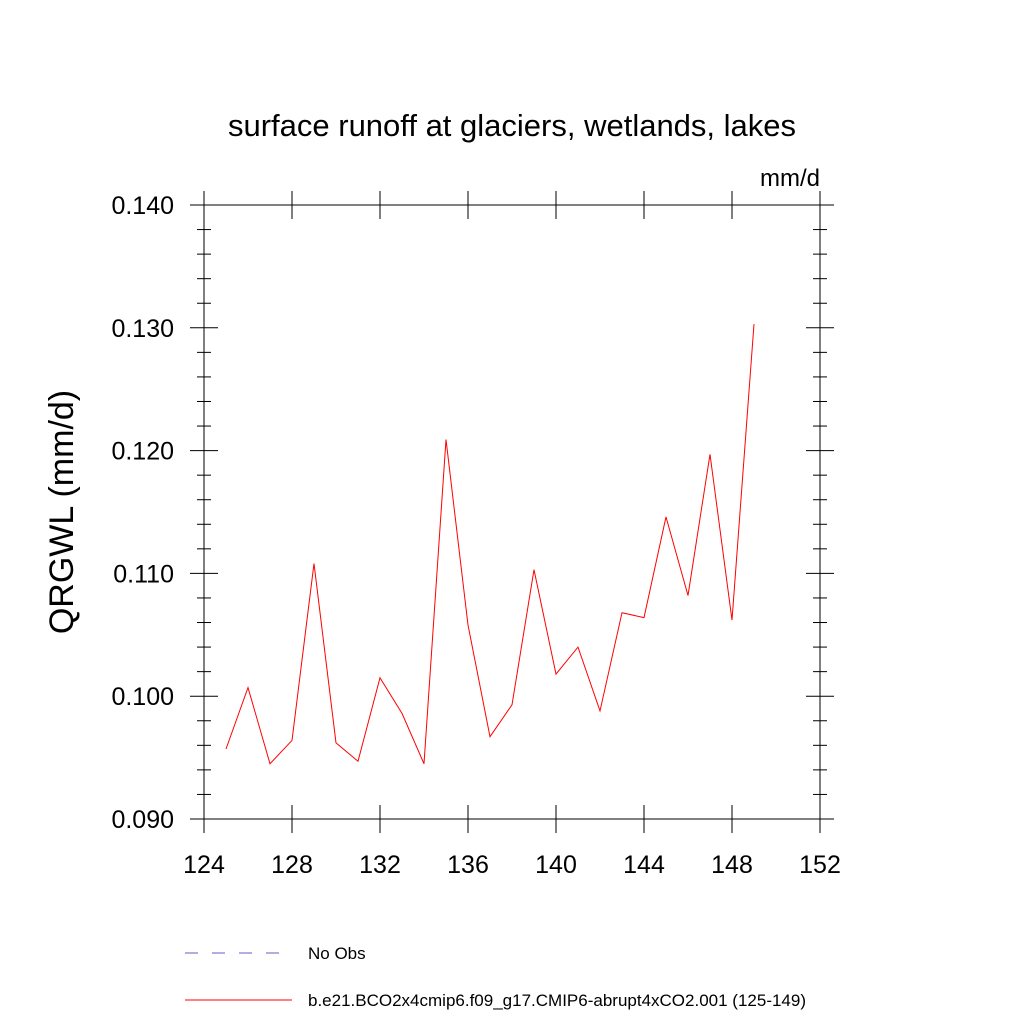 The width and height of the screenshot is (1024, 1024). Describe the element at coordinates (380, 865) in the screenshot. I see `x-tick-label: 132` at that location.